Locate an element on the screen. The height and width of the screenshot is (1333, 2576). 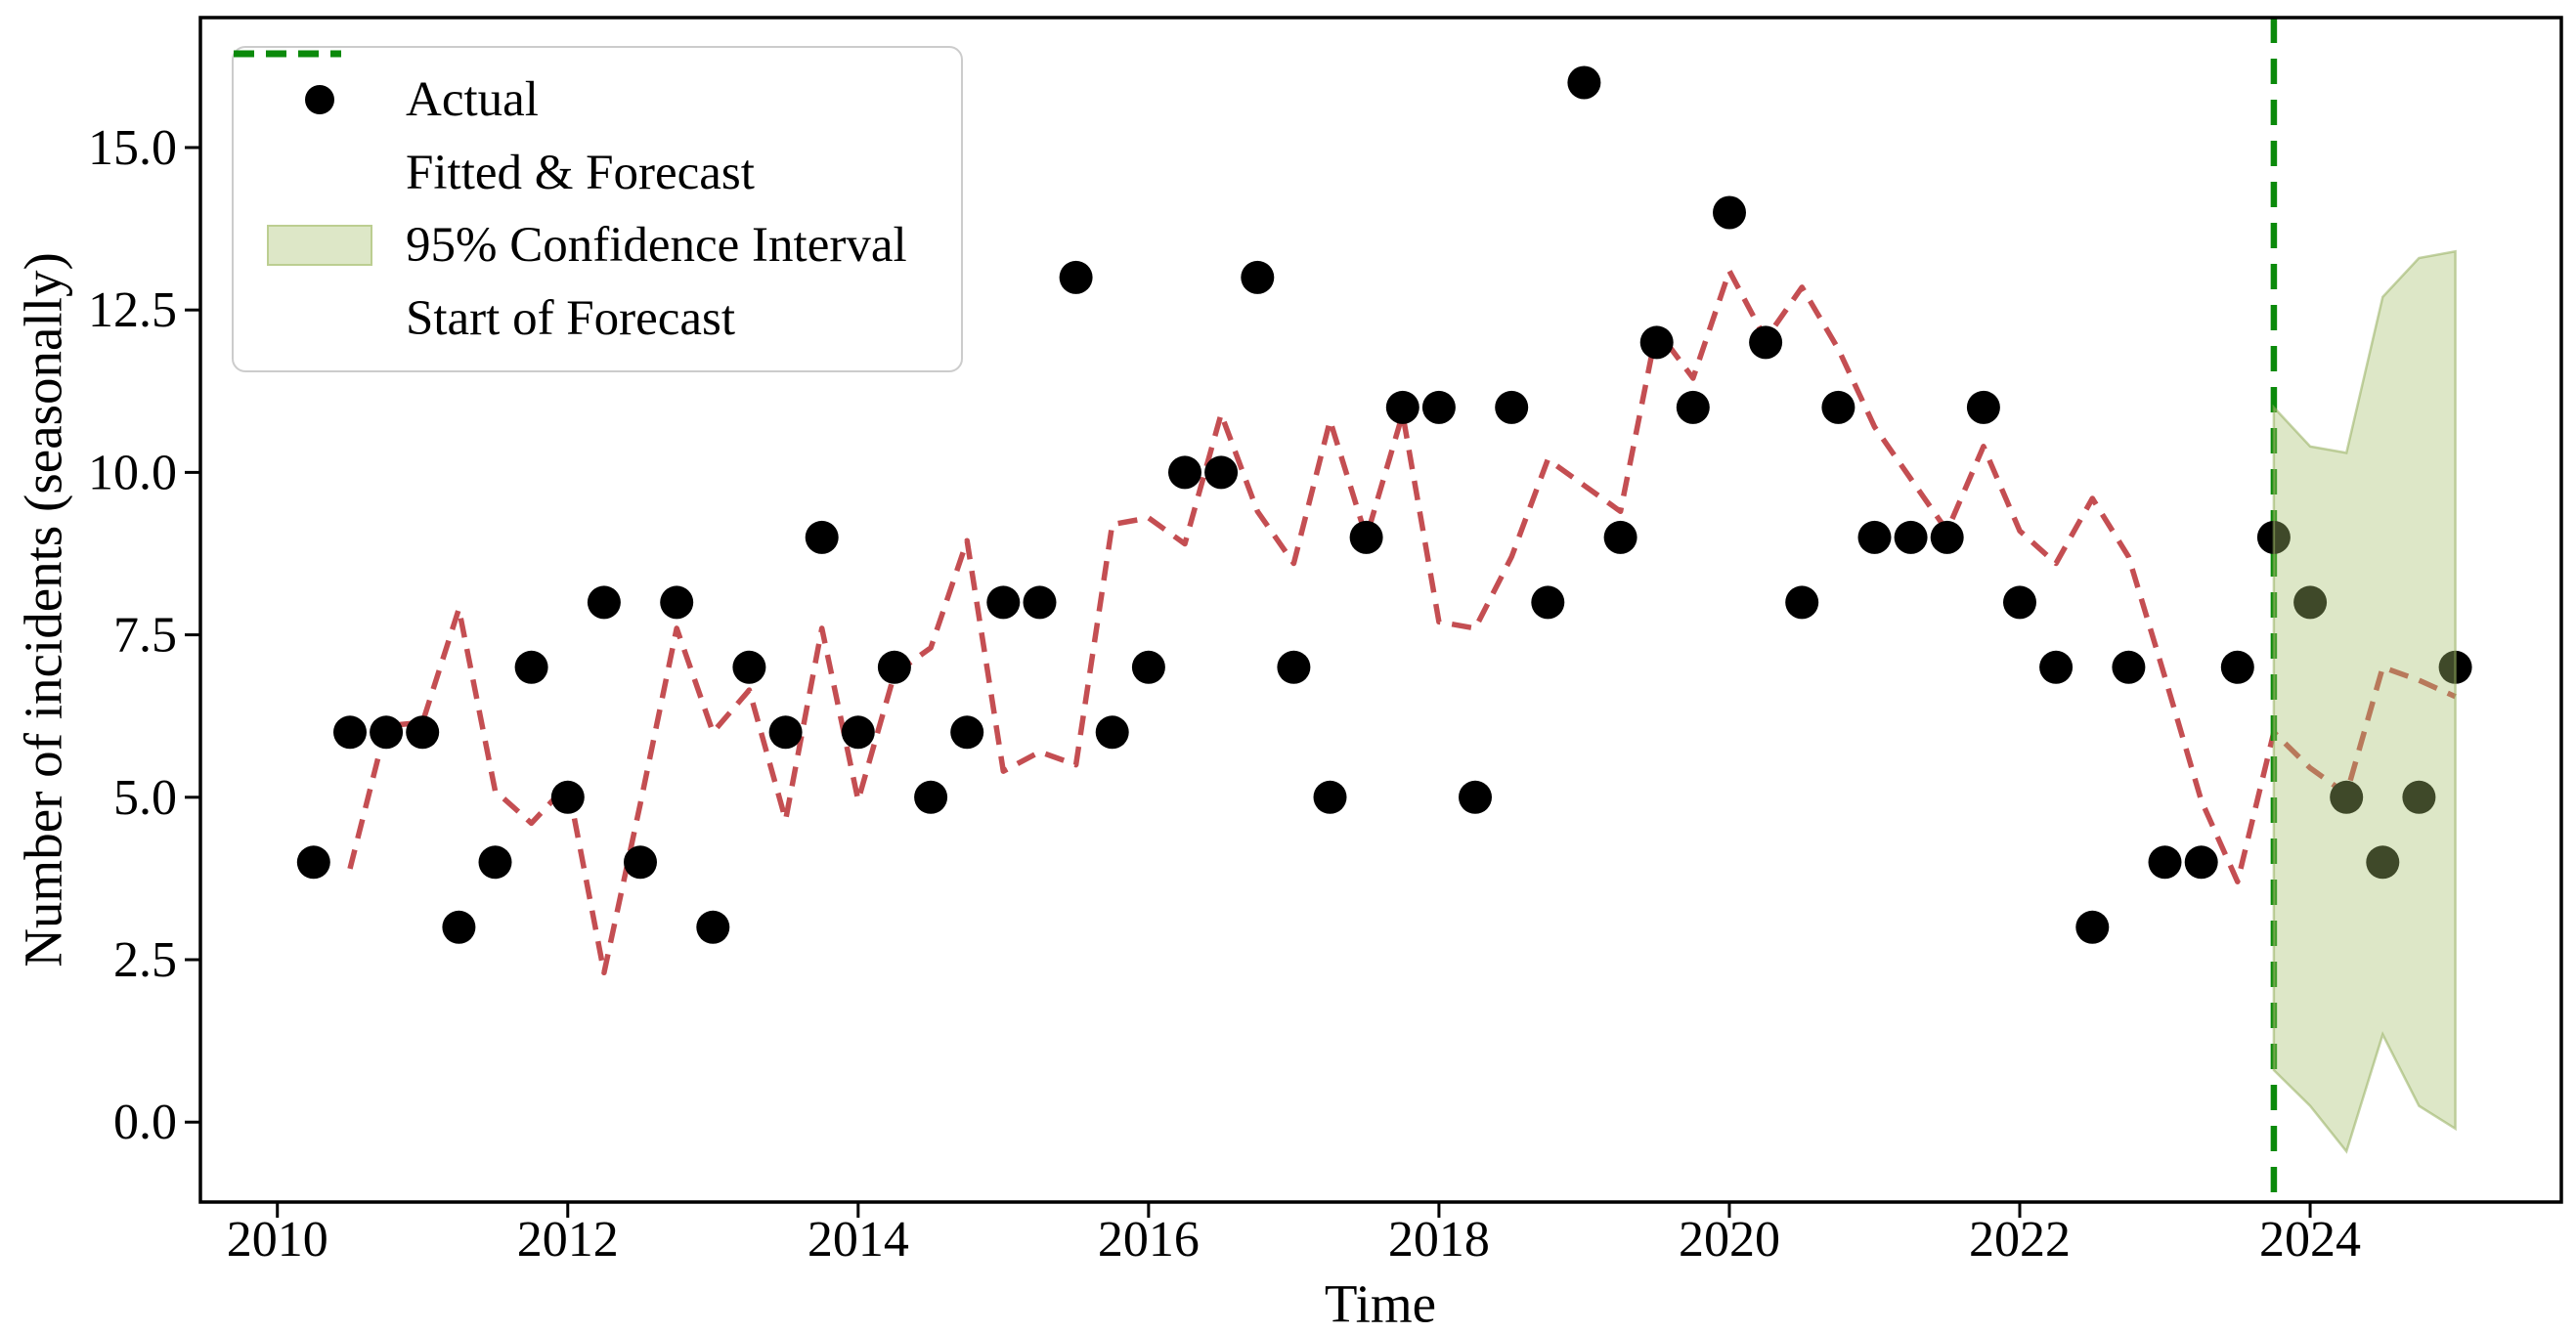
y-tick-label: 0.0 is located at coordinates (145, 1122).